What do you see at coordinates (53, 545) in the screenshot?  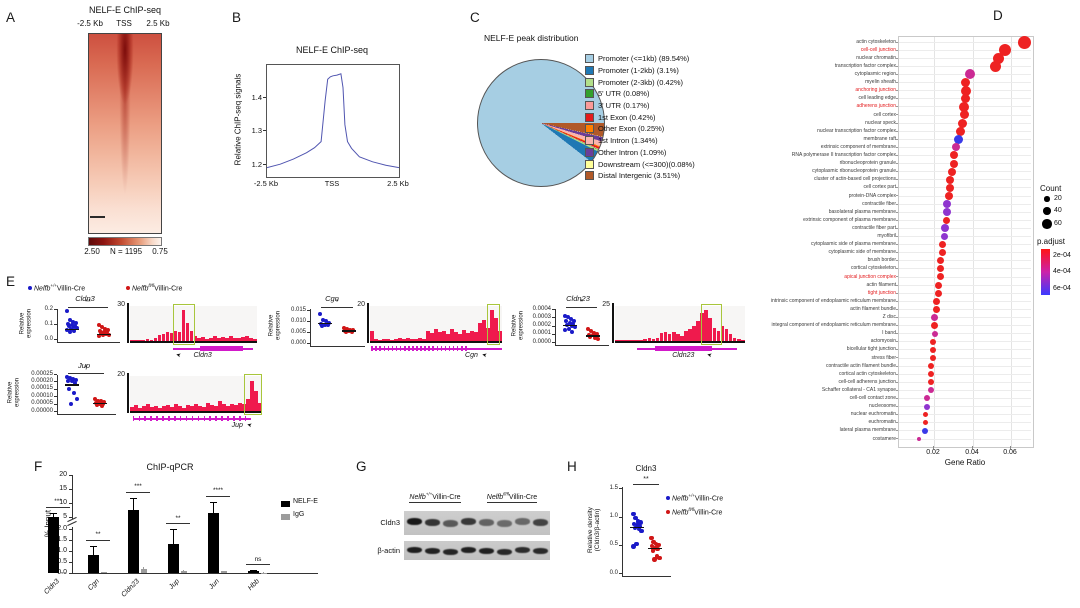 I see `bar-nelfe` at bounding box center [53, 545].